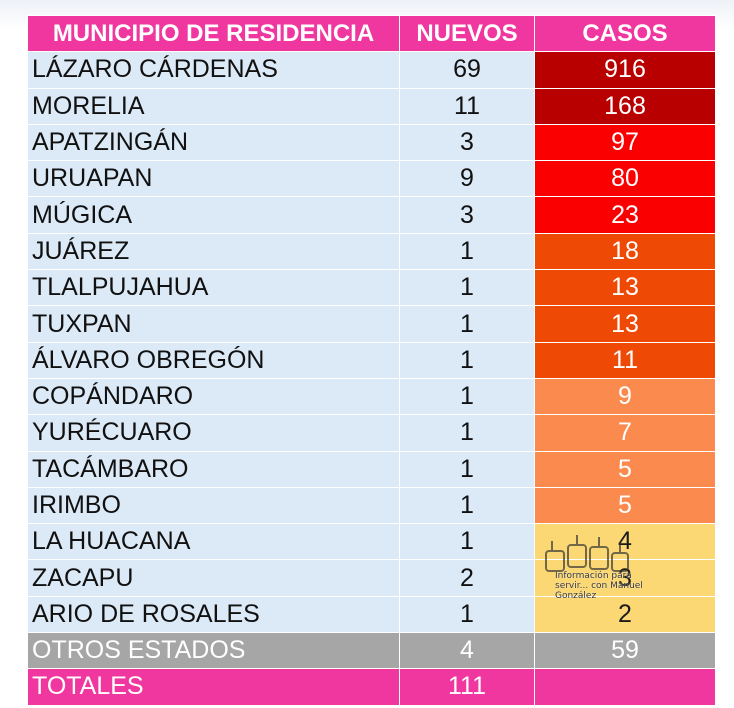 The height and width of the screenshot is (708, 734). Describe the element at coordinates (625, 396) in the screenshot. I see `casos-cell: 9` at that location.